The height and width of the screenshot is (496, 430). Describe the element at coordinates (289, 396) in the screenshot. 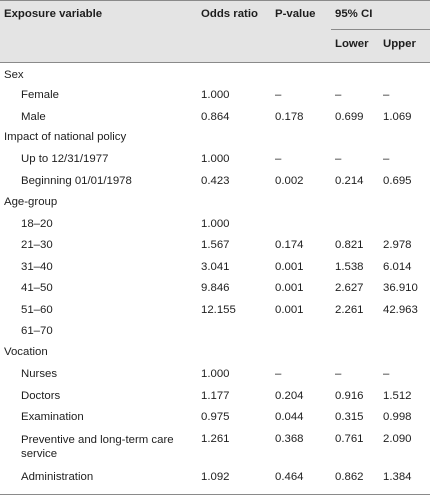

I see `p-value-cell: 0.204` at that location.